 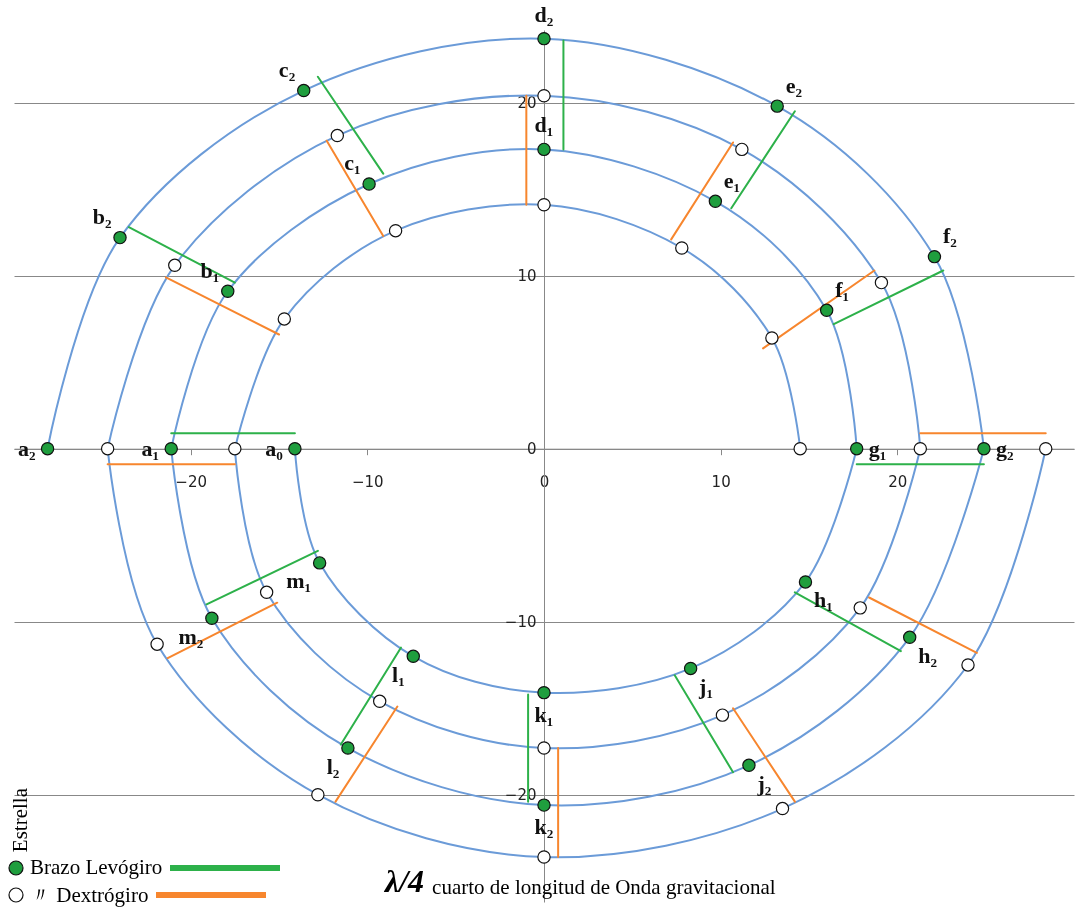 What do you see at coordinates (544, 714) in the screenshot?
I see `annotation: k₁` at bounding box center [544, 714].